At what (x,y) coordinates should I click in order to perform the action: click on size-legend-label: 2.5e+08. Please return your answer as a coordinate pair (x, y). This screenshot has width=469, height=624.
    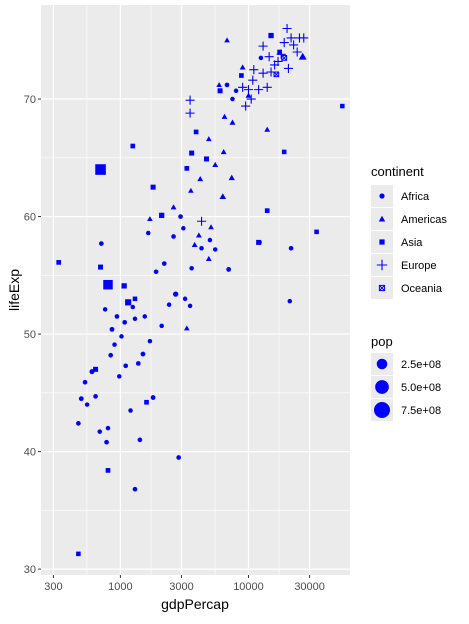
    Looking at the image, I should click on (421, 365).